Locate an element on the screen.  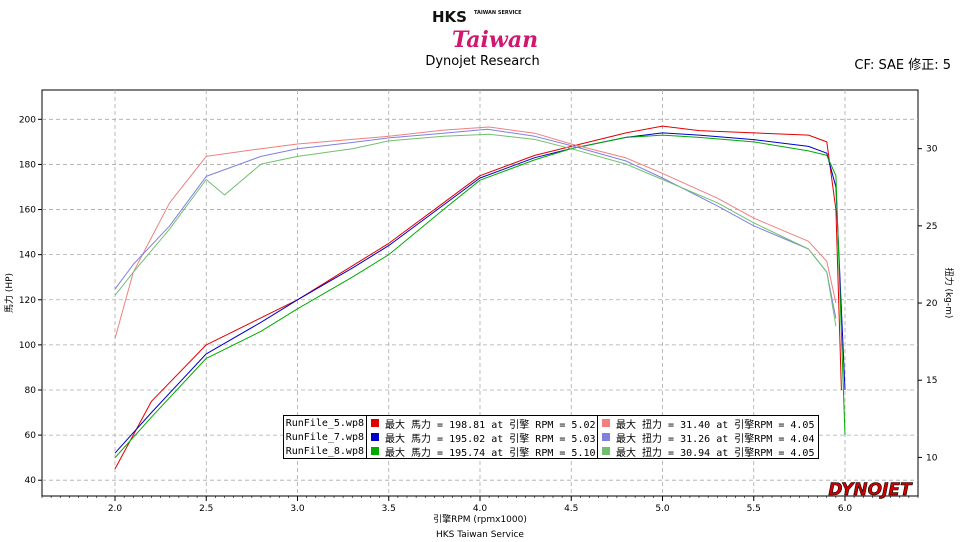
y-tick-label: 160 is located at coordinates (27, 211).